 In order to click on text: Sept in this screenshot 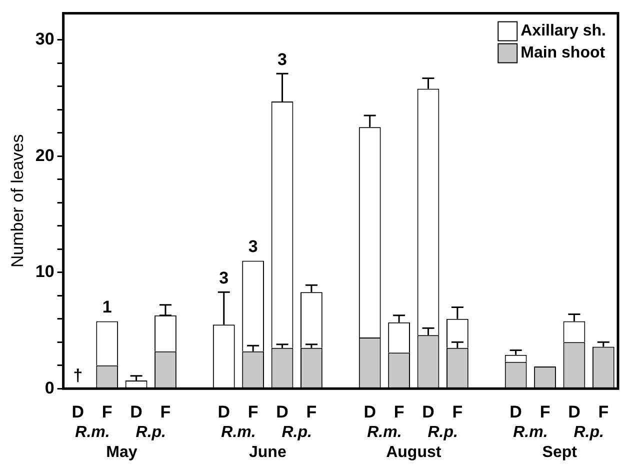, I will do `click(560, 453)`.